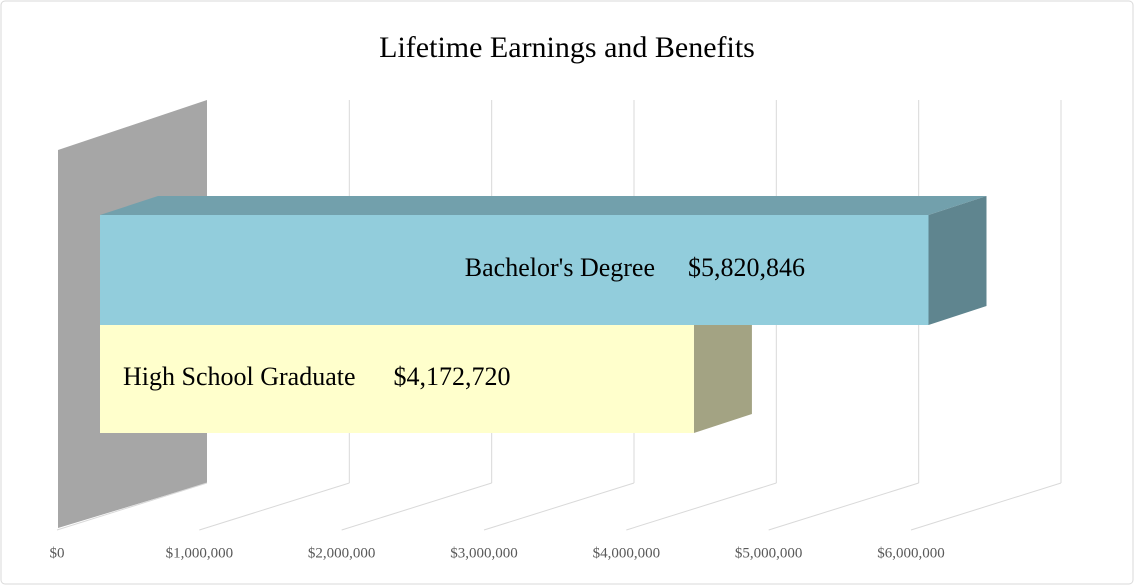  Describe the element at coordinates (911, 553) in the screenshot. I see `x-tick-label: $6,000,000` at that location.